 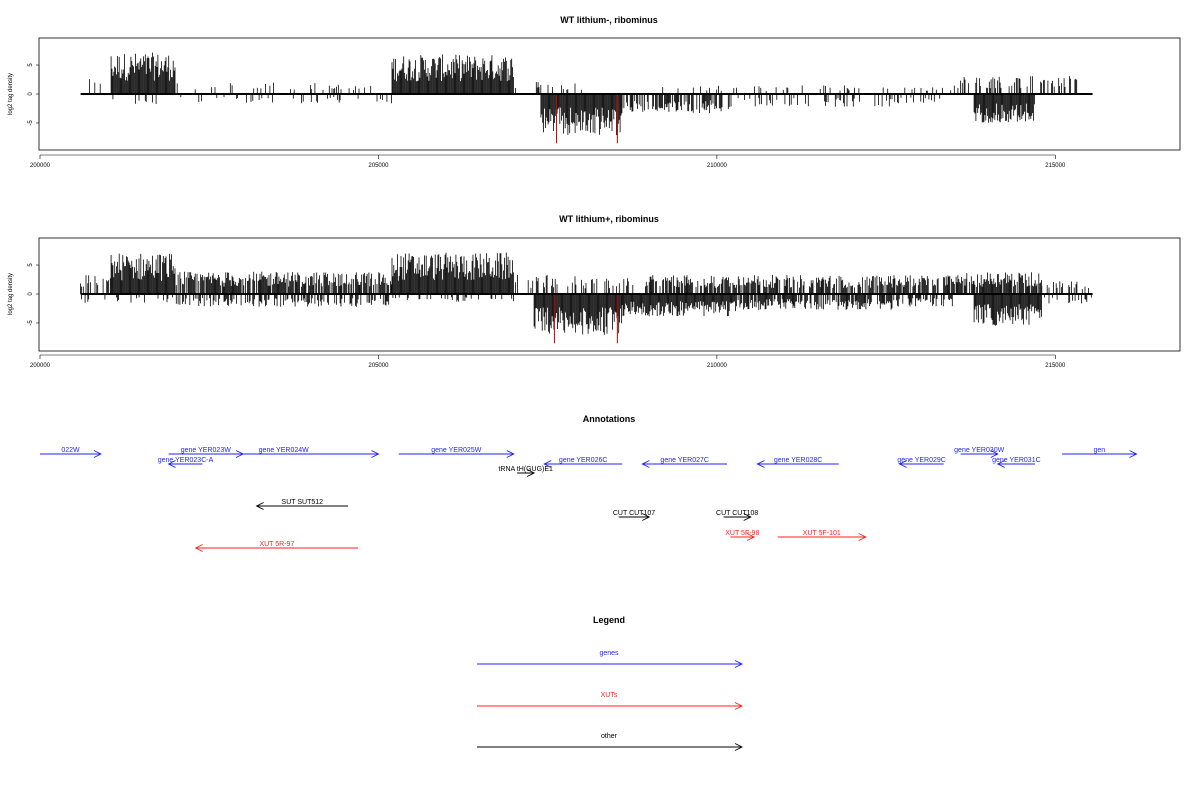 I want to click on legend-arrow-gene, so click(x=610, y=664).